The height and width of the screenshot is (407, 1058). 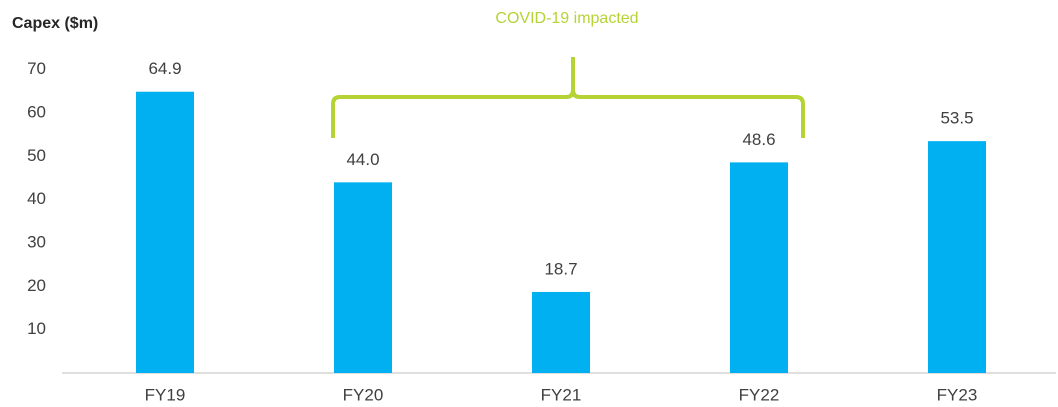 What do you see at coordinates (36, 241) in the screenshot?
I see `y-tick-label: 30` at bounding box center [36, 241].